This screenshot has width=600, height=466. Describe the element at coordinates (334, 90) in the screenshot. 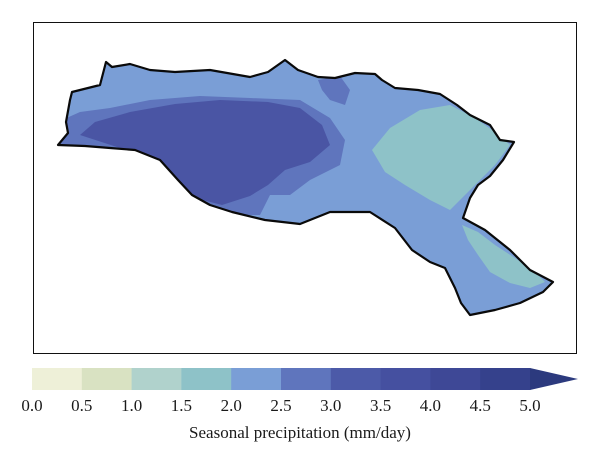

I see `region-dark-fill-east` at that location.